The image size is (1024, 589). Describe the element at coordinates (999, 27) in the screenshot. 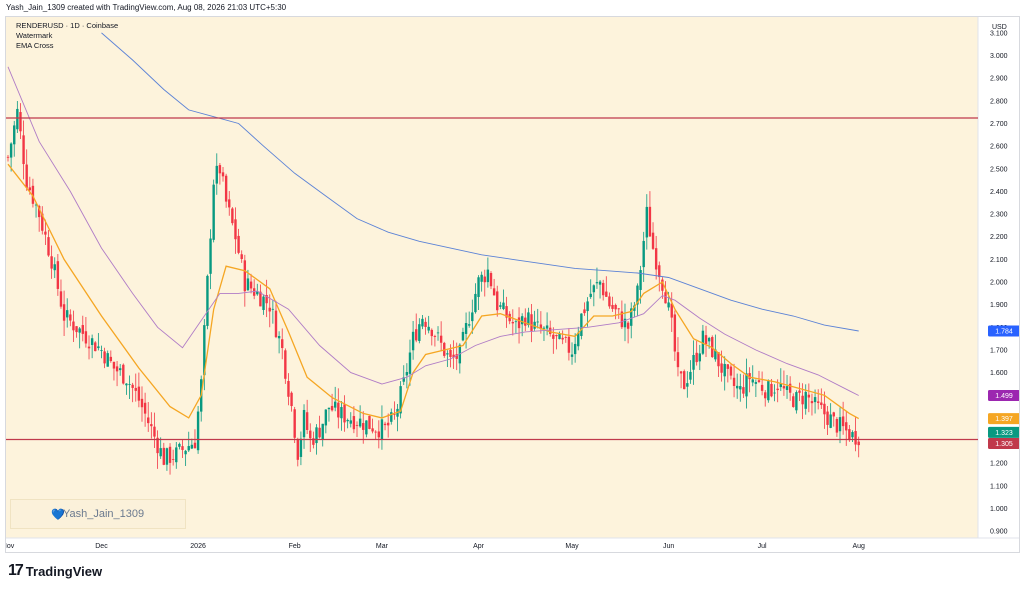

I see `currency-label: USD` at that location.